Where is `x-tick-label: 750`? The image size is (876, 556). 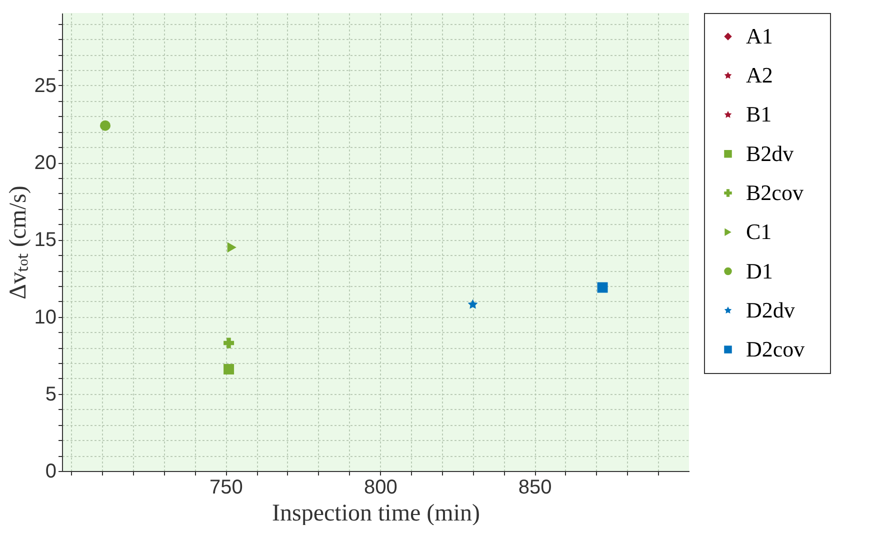 x-tick-label: 750 is located at coordinates (226, 487).